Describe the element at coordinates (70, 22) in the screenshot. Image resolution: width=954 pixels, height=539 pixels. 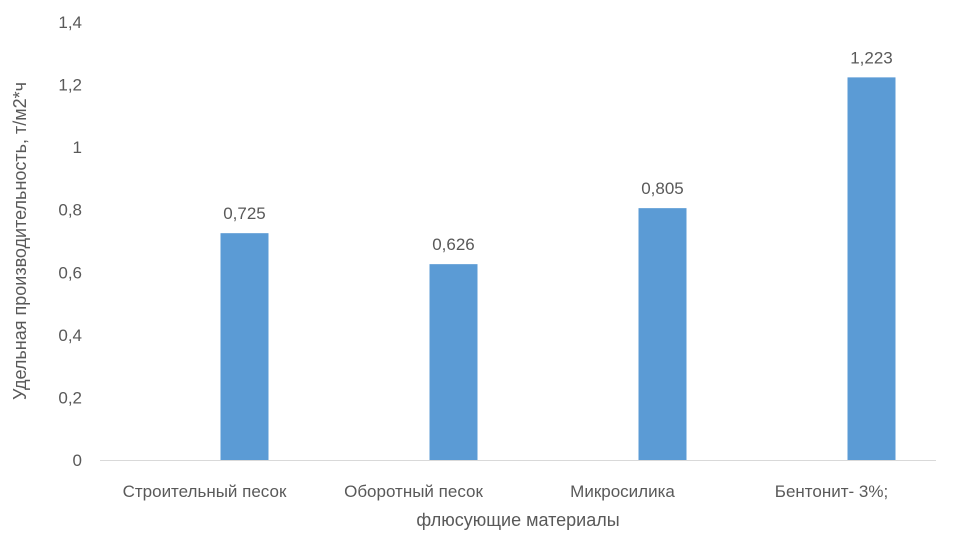
I see `y-tick-label: 1,4` at that location.